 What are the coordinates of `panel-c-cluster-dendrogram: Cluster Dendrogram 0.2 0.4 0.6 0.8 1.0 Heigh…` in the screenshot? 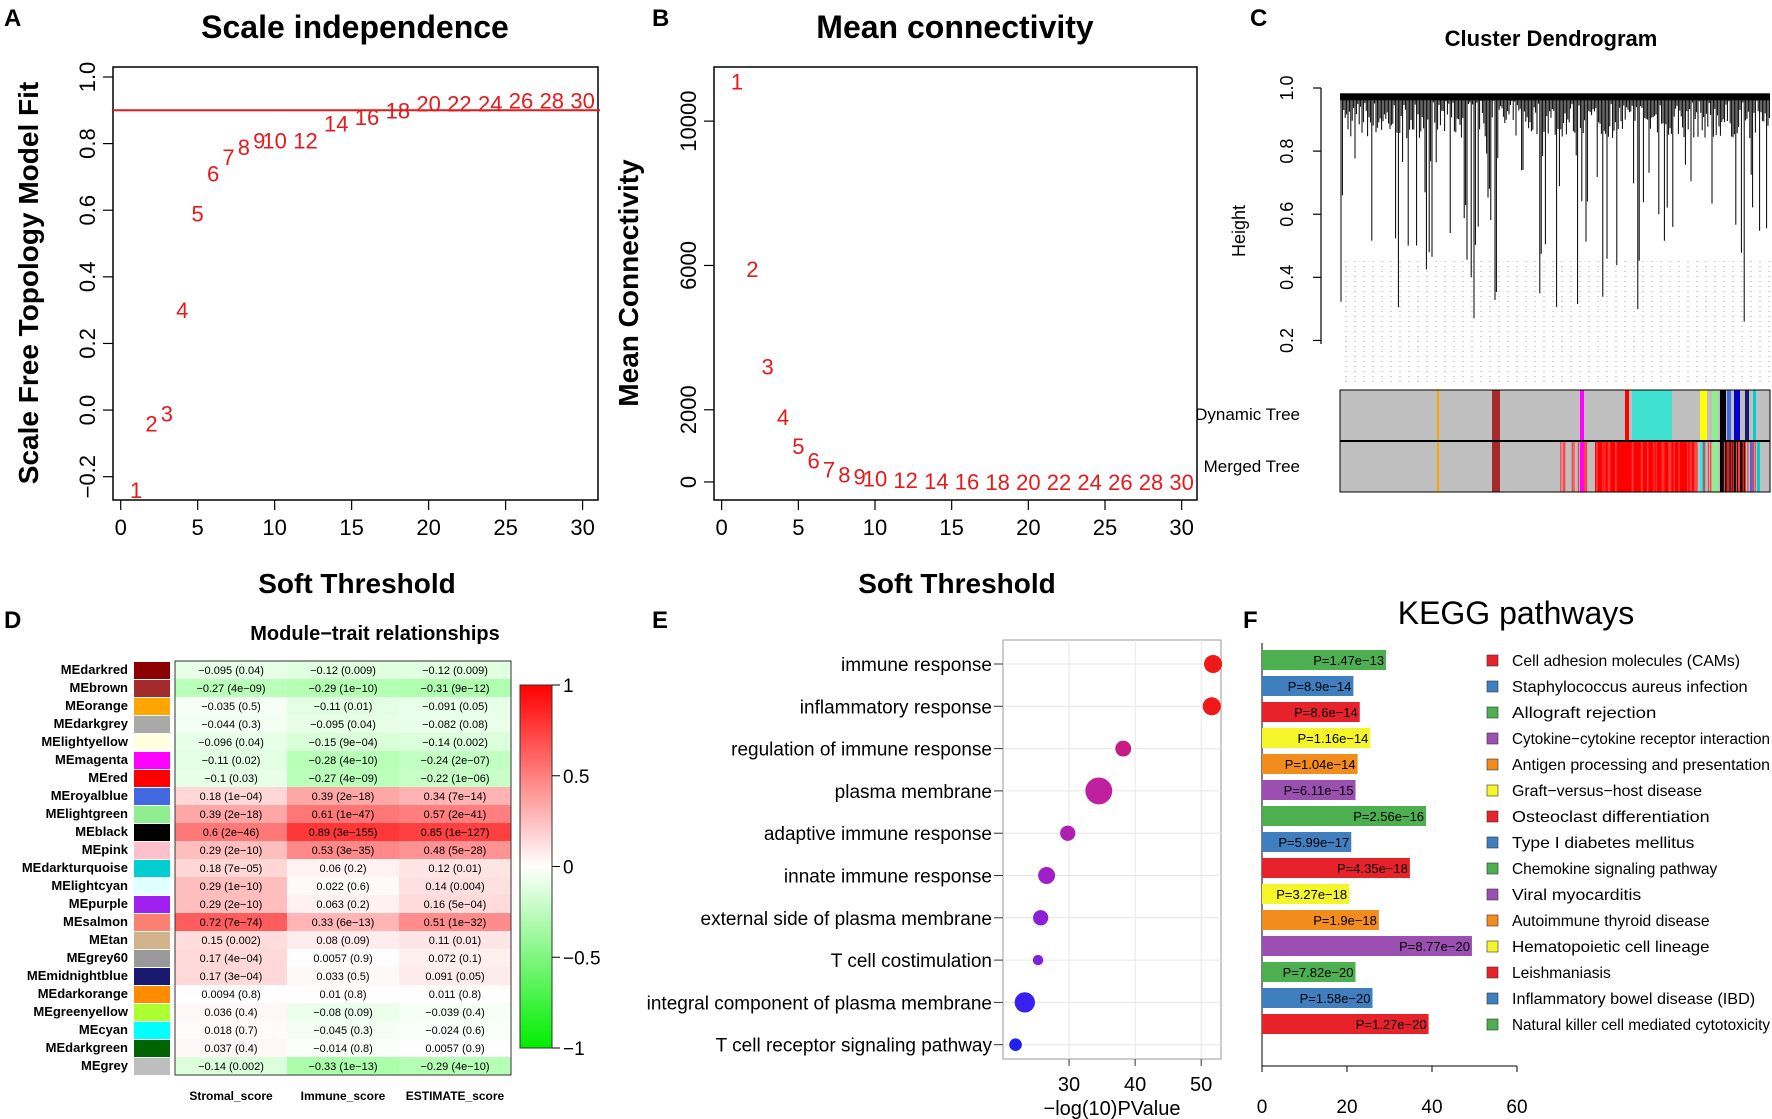 It's located at (1483, 259).